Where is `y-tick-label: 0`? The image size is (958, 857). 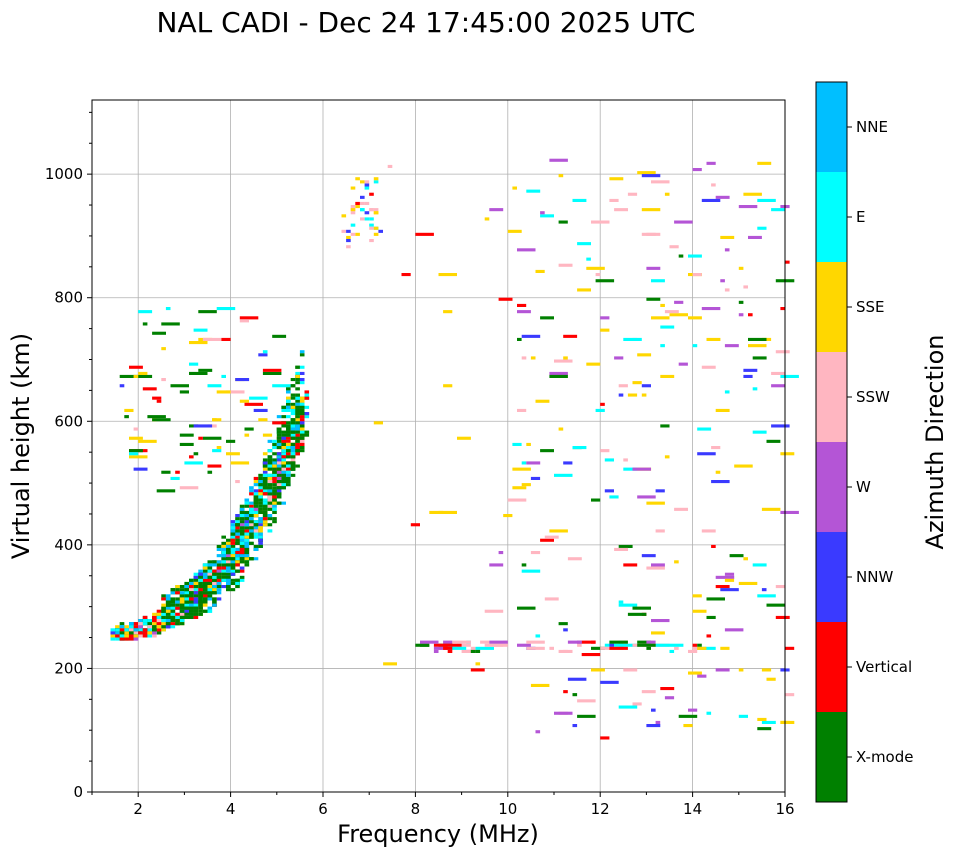
y-tick-label: 0 is located at coordinates (78, 792).